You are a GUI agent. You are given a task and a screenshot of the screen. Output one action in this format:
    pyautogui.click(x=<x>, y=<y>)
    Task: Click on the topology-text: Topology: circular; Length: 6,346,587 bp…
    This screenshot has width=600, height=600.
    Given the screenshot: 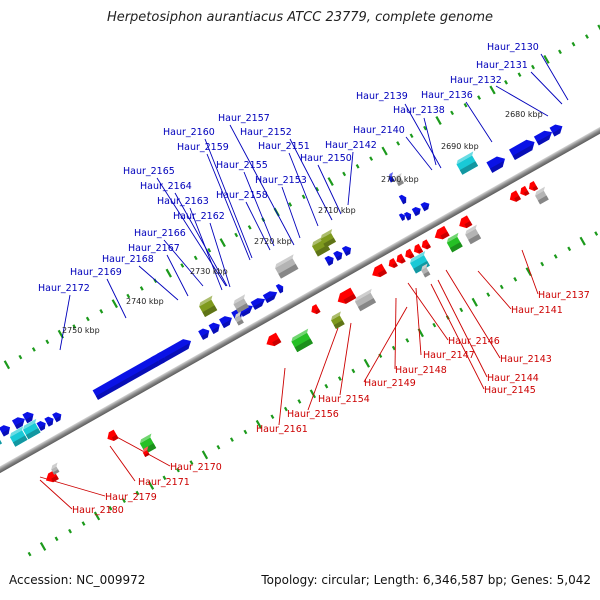 What is the action you would take?
    pyautogui.click(x=426, y=580)
    